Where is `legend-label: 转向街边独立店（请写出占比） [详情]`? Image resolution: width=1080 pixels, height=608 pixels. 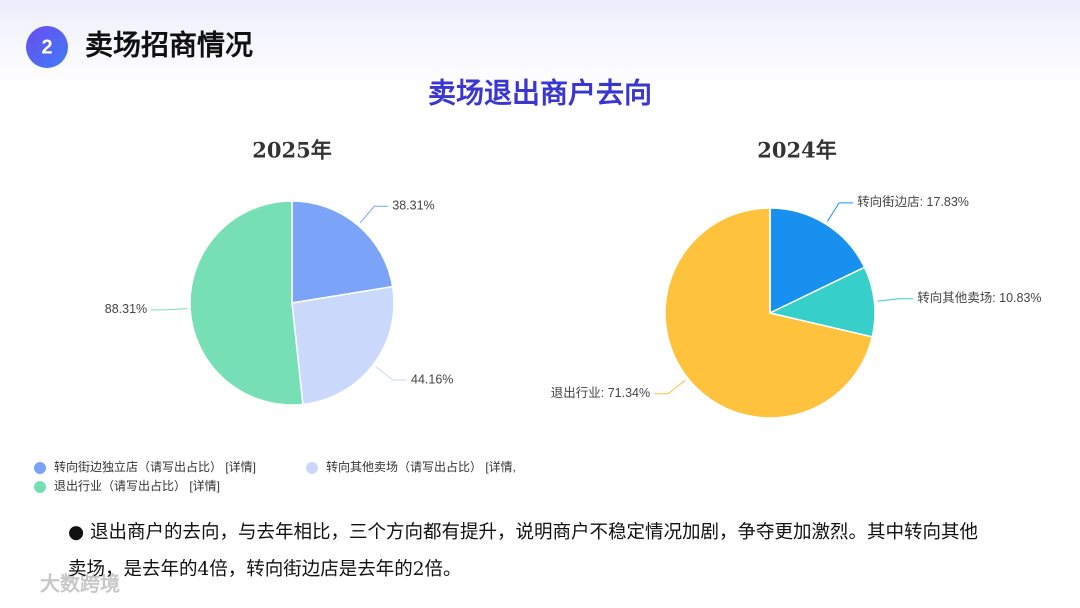
legend-label: 转向街边独立店（请写出占比） [详情] is located at coordinates (155, 466).